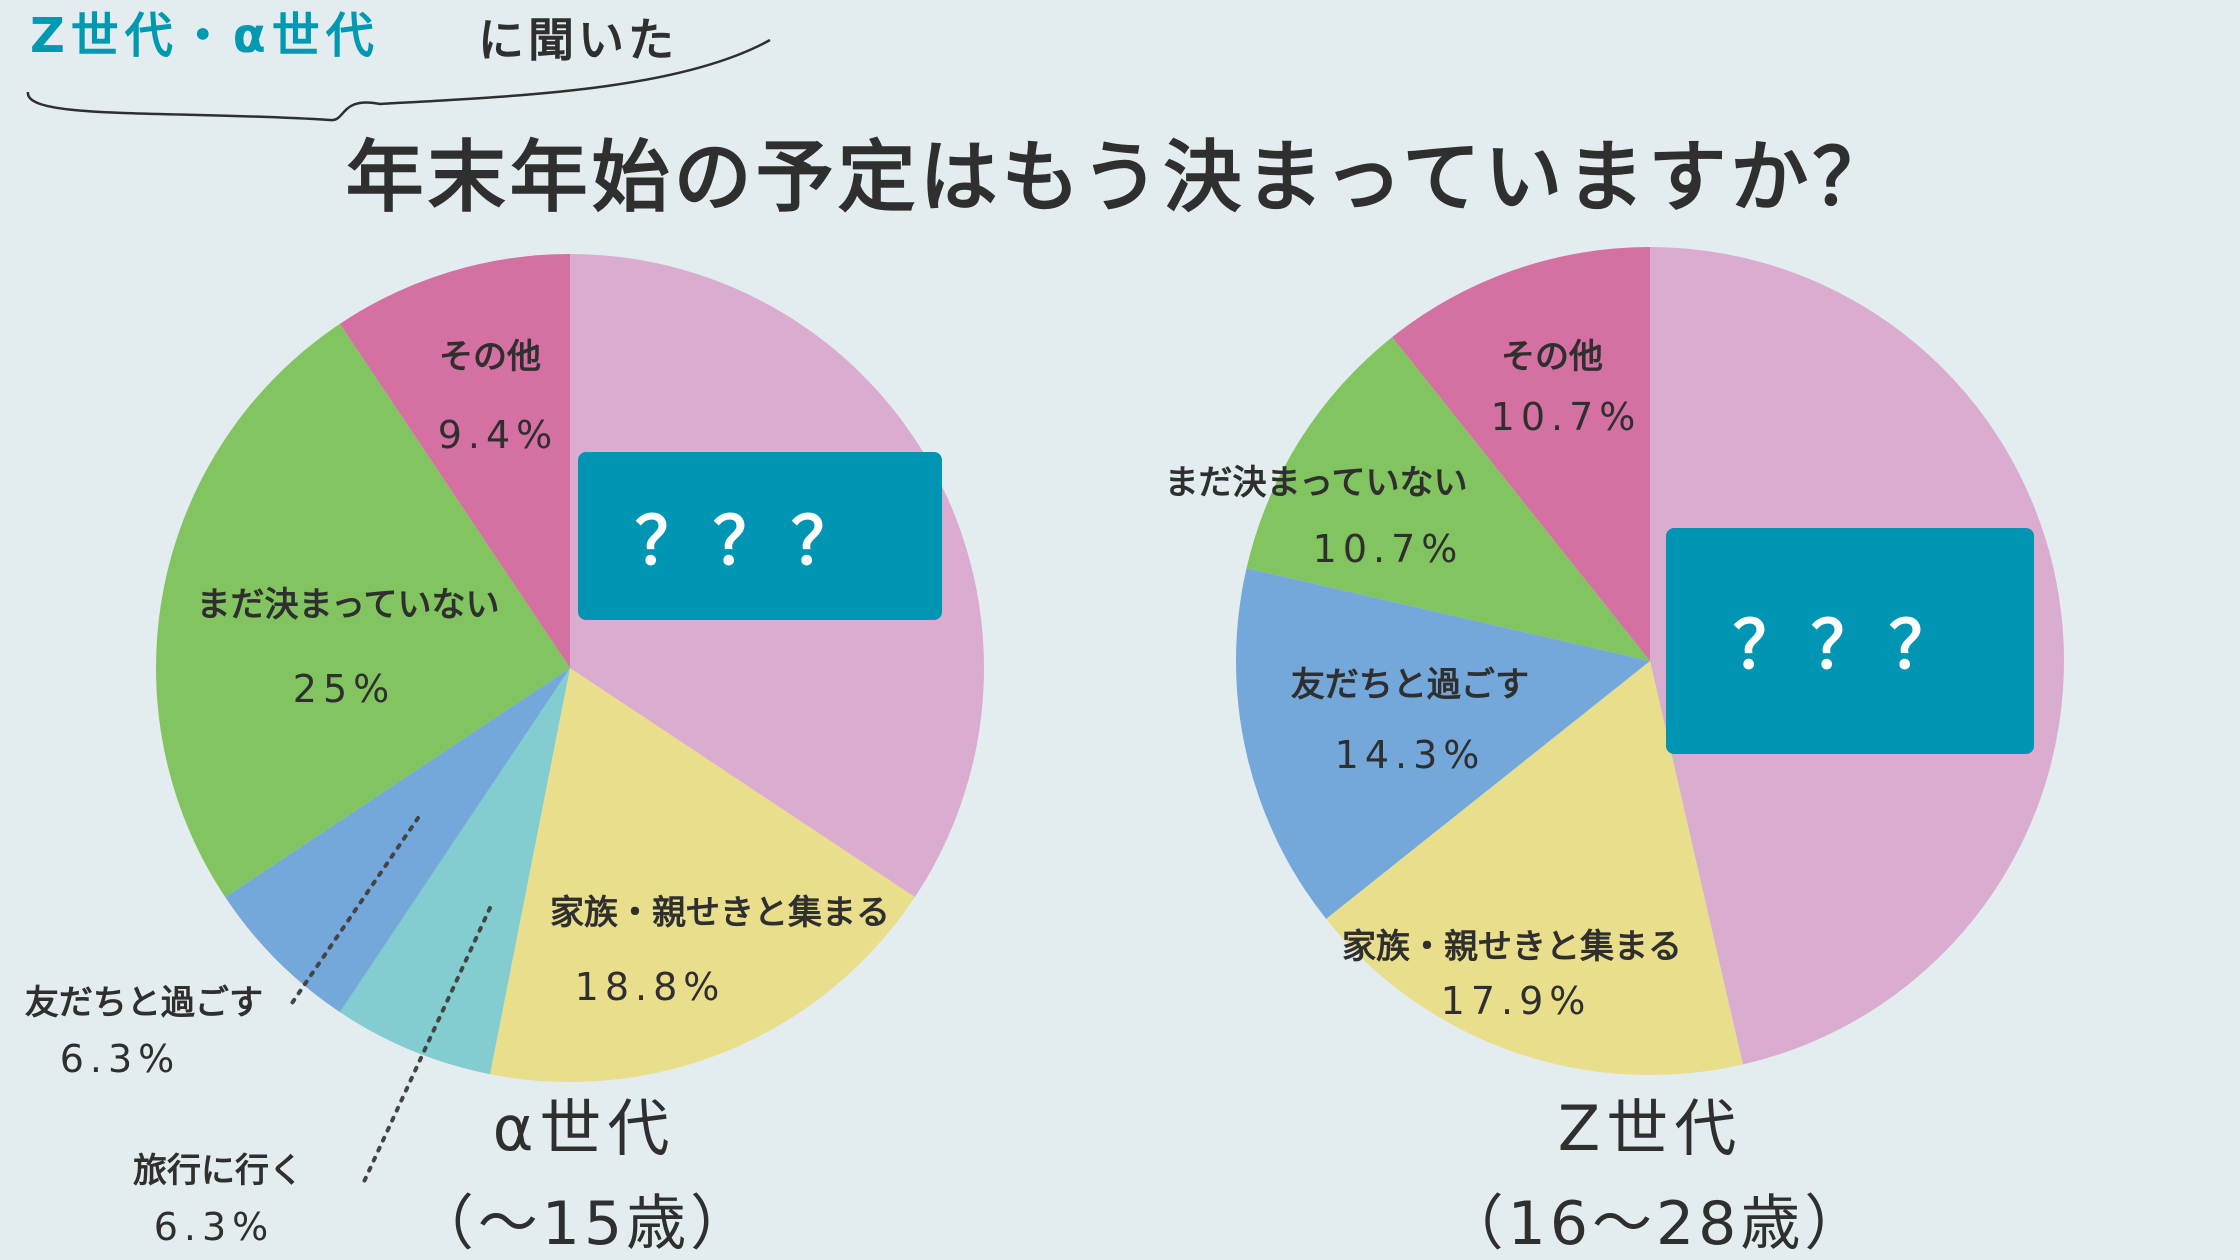  Describe the element at coordinates (584, 1128) in the screenshot. I see `alpha-caption-main: α世代` at that location.